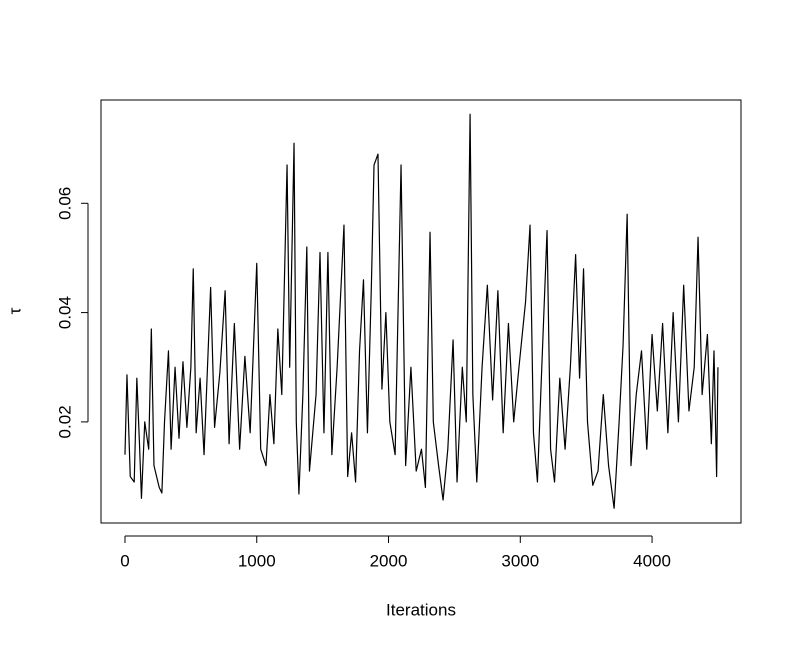 This screenshot has width=793, height=650. What do you see at coordinates (64, 203) in the screenshot?
I see `y-tick-label: 0.06` at bounding box center [64, 203].